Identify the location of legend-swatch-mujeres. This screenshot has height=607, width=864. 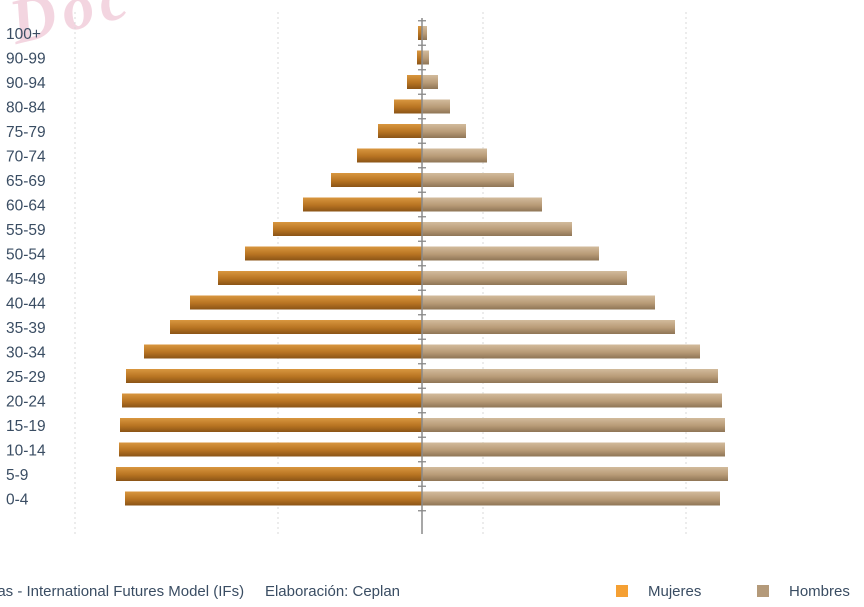
(622, 591).